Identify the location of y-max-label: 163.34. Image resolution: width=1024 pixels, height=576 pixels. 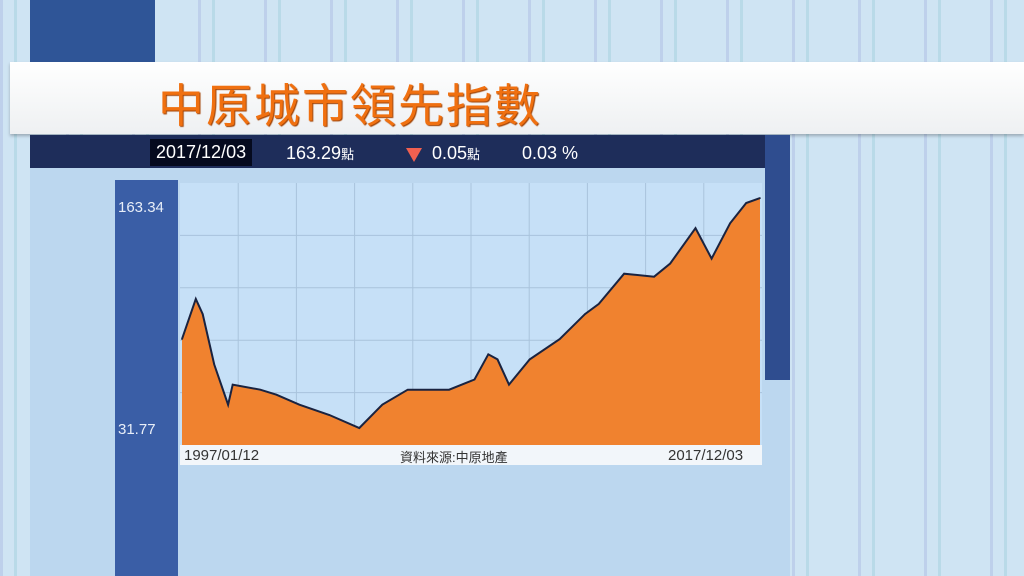
(141, 207).